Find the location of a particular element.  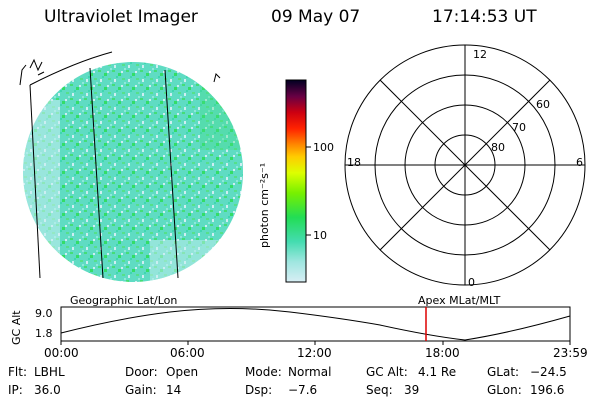

status-gain-value: 14 is located at coordinates (174, 390).